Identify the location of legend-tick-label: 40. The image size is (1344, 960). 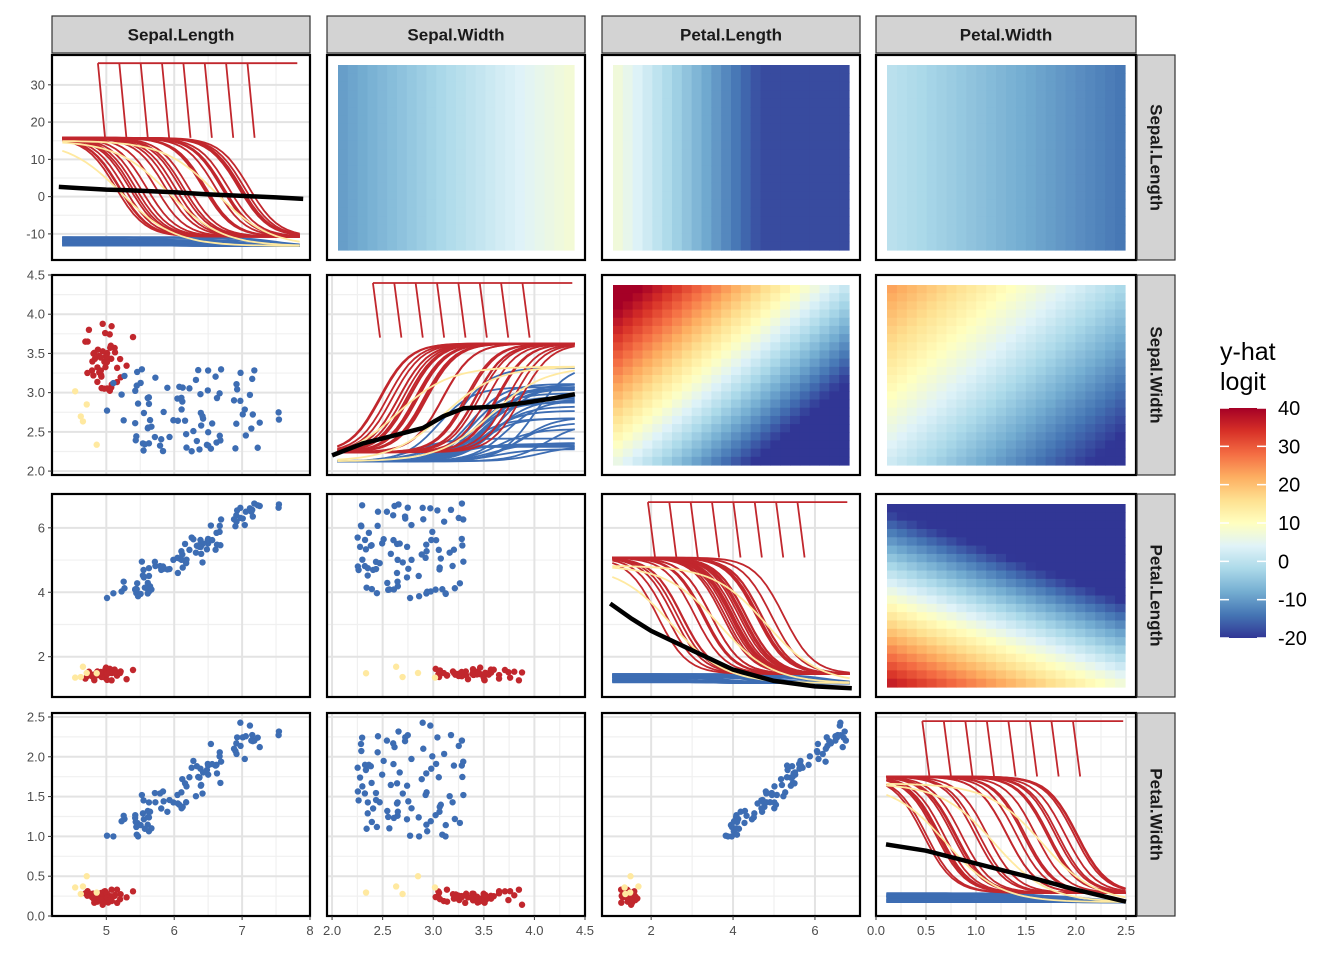
(1289, 409).